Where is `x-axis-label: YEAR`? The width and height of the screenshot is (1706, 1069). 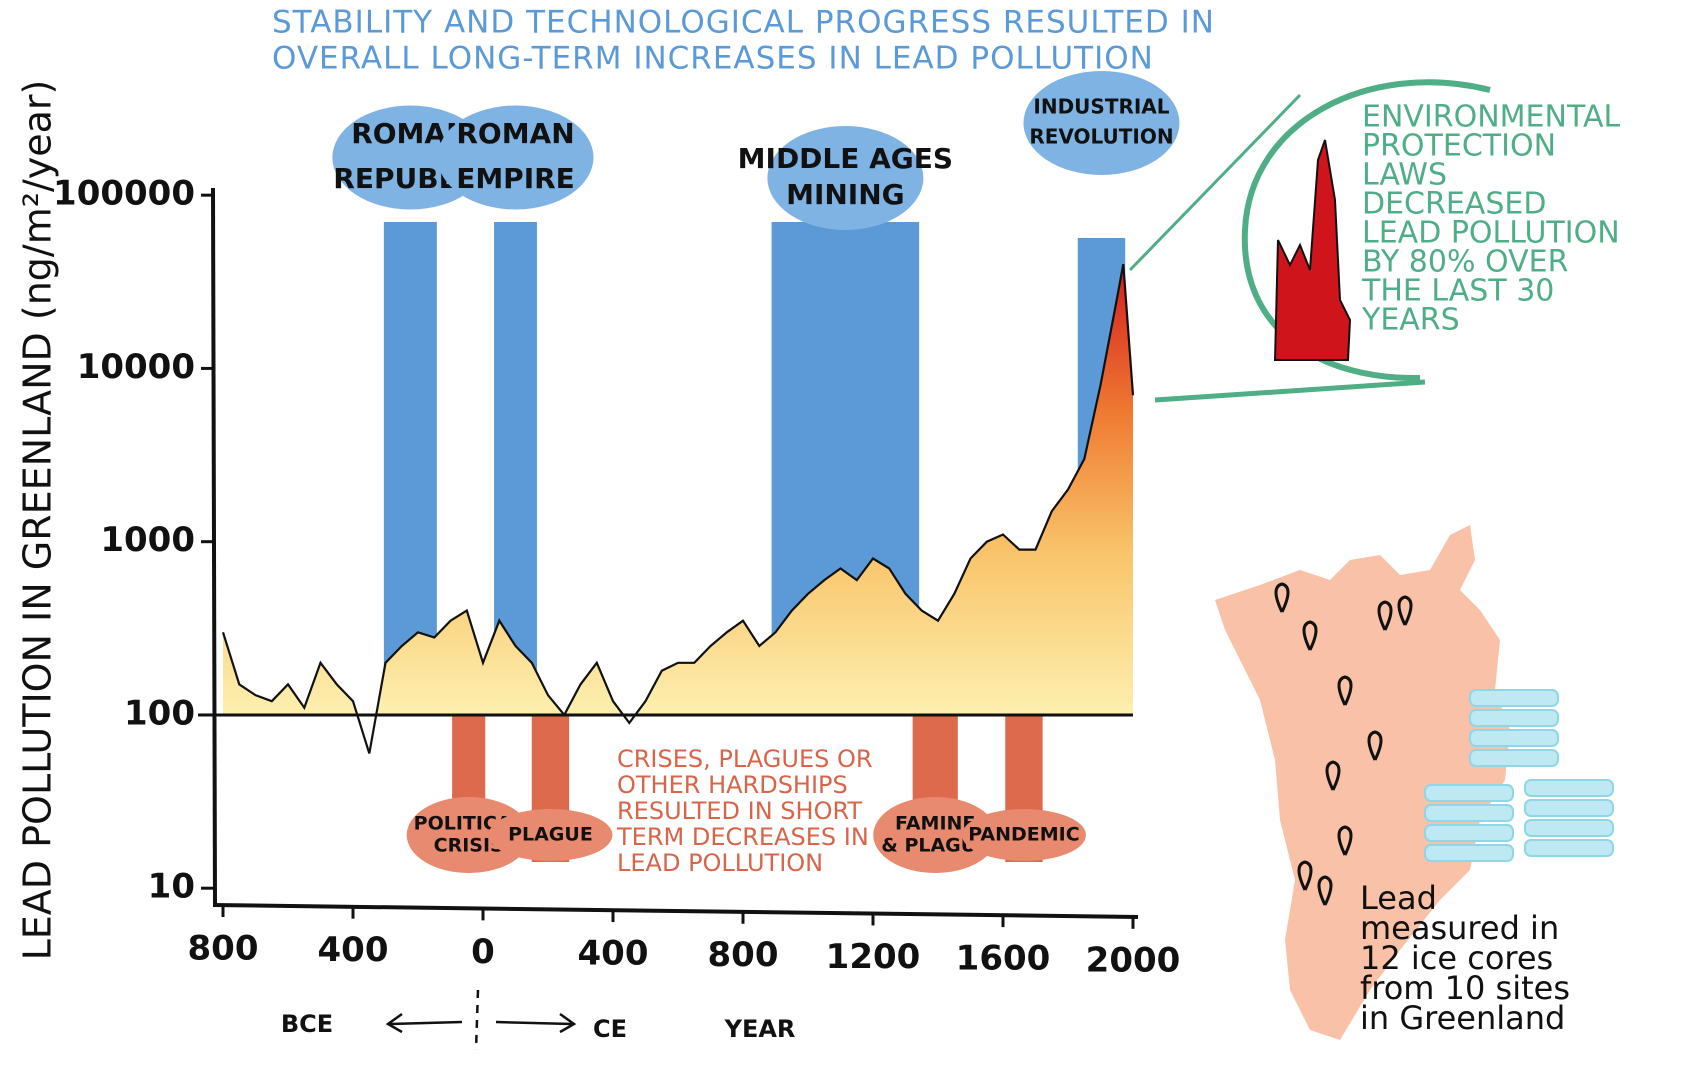 x-axis-label: YEAR is located at coordinates (760, 1029).